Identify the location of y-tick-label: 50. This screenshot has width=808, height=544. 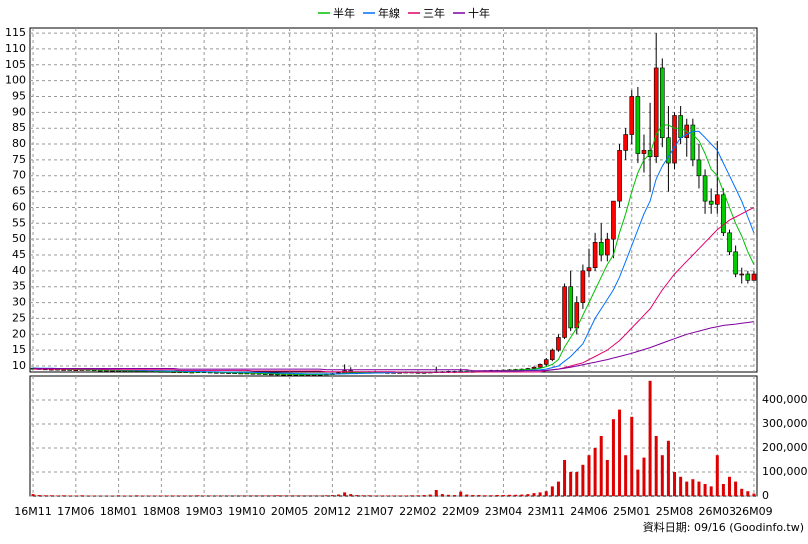
(19, 238).